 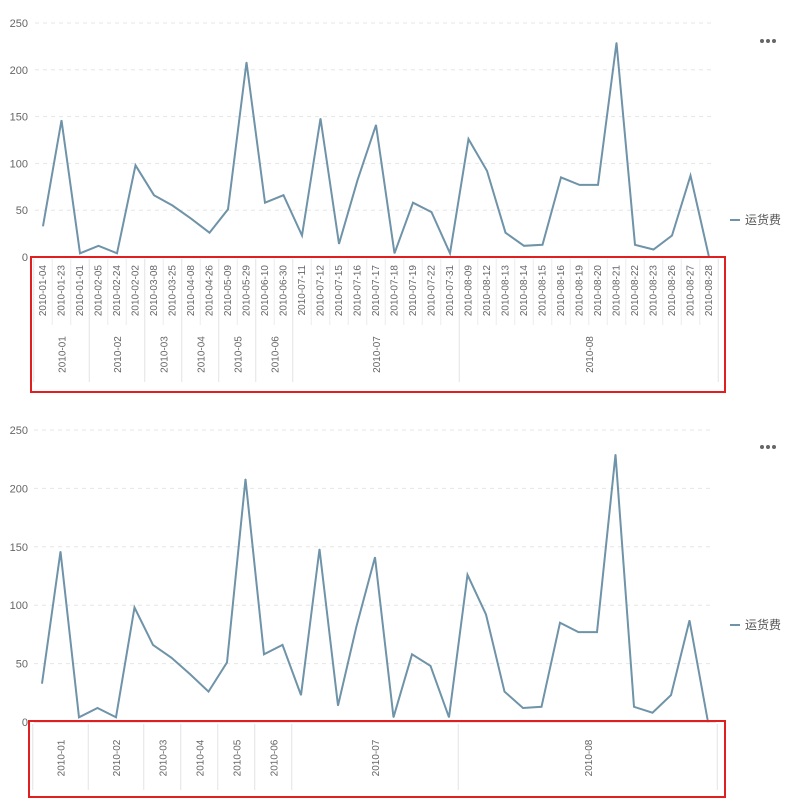 I want to click on x-tick-label: 2010-04-26, so click(x=210, y=291).